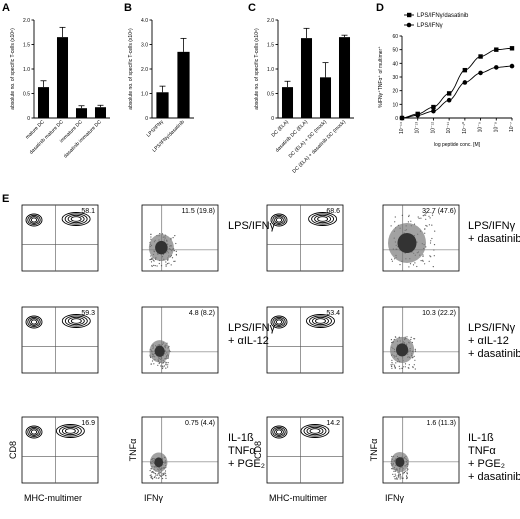  Describe the element at coordinates (402, 128) in the screenshot. I see `x-tick-label: 10⁻¹⁴` at that location.